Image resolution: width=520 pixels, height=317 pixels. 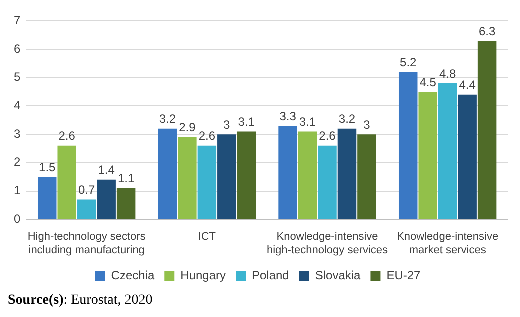 What do you see at coordinates (17, 133) in the screenshot?
I see `y-tick-label: 3` at bounding box center [17, 133].